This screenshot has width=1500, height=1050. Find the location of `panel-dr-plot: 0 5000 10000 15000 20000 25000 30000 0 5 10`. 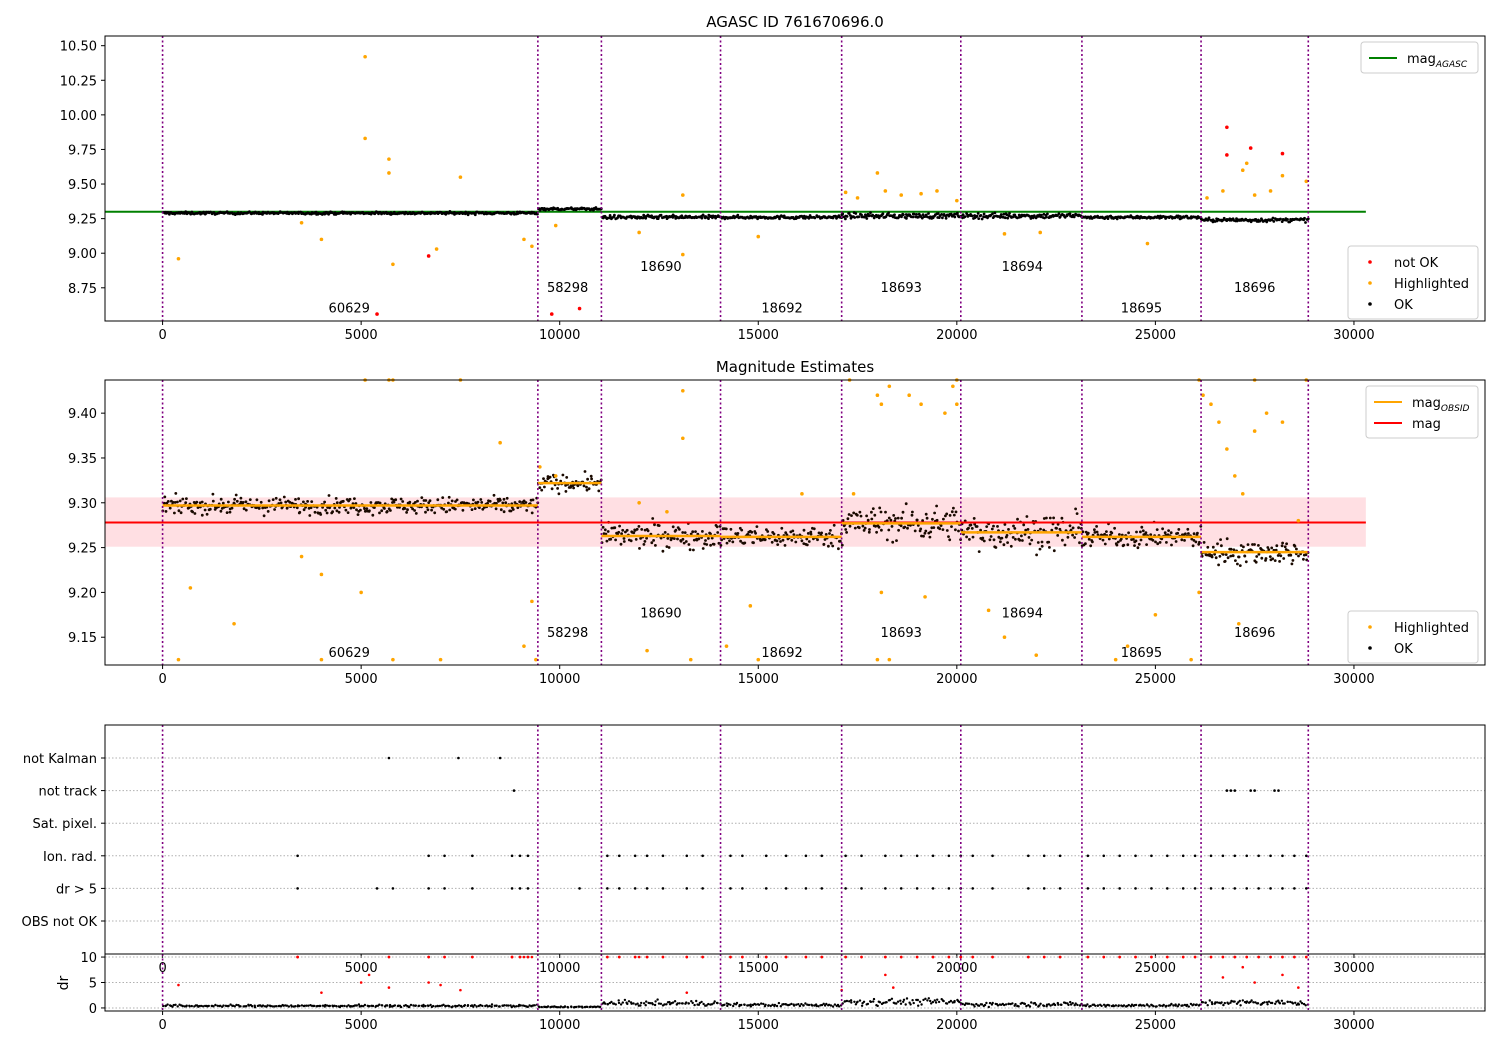

panel-dr-plot: 0 5000 10000 15000 20000 25000 30000 0 5 10 is located at coordinates (782, 992).